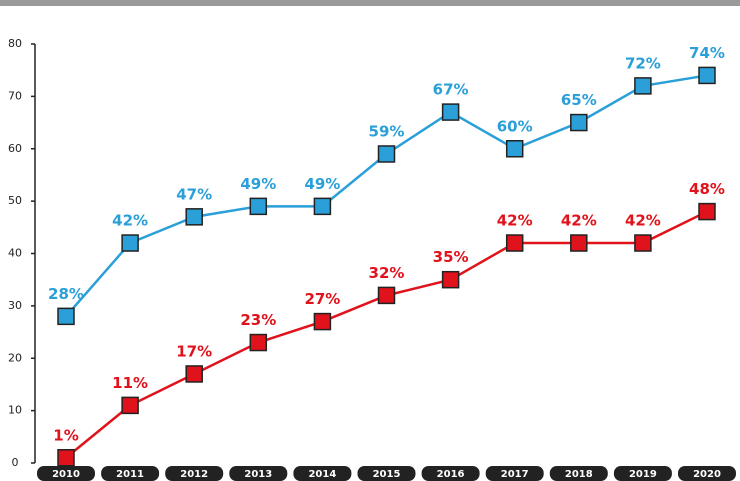 This screenshot has width=740, height=481. What do you see at coordinates (15, 95) in the screenshot?
I see `y-tick-label: 70` at bounding box center [15, 95].